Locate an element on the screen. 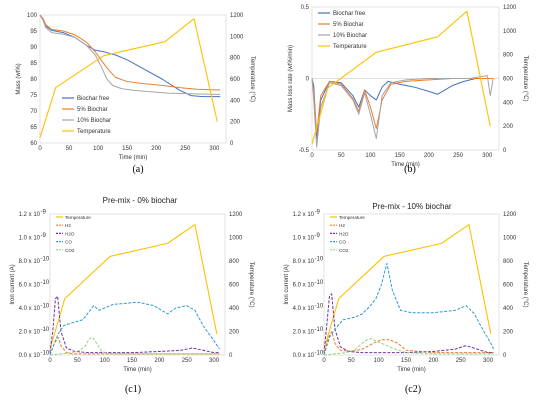 This screenshot has width=550, height=406. x-tick-label: 100 is located at coordinates (98, 149).